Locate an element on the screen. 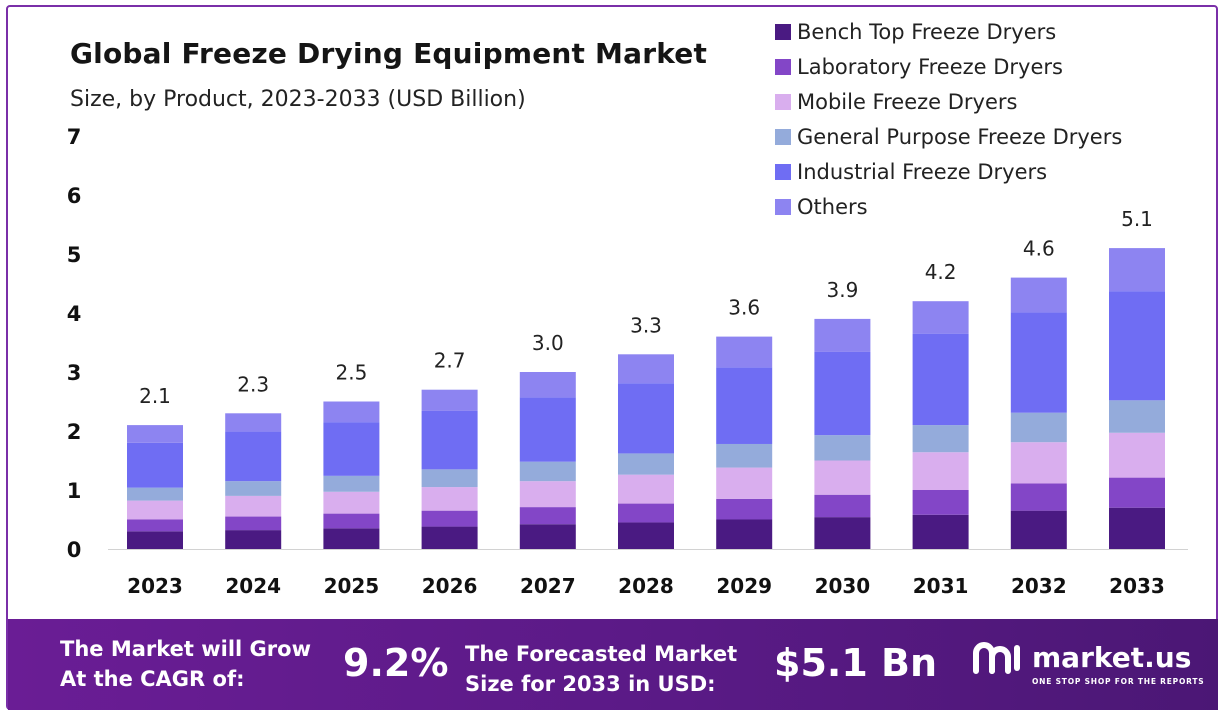  legend-item: Bench Top Freeze Dryers is located at coordinates (948, 31).